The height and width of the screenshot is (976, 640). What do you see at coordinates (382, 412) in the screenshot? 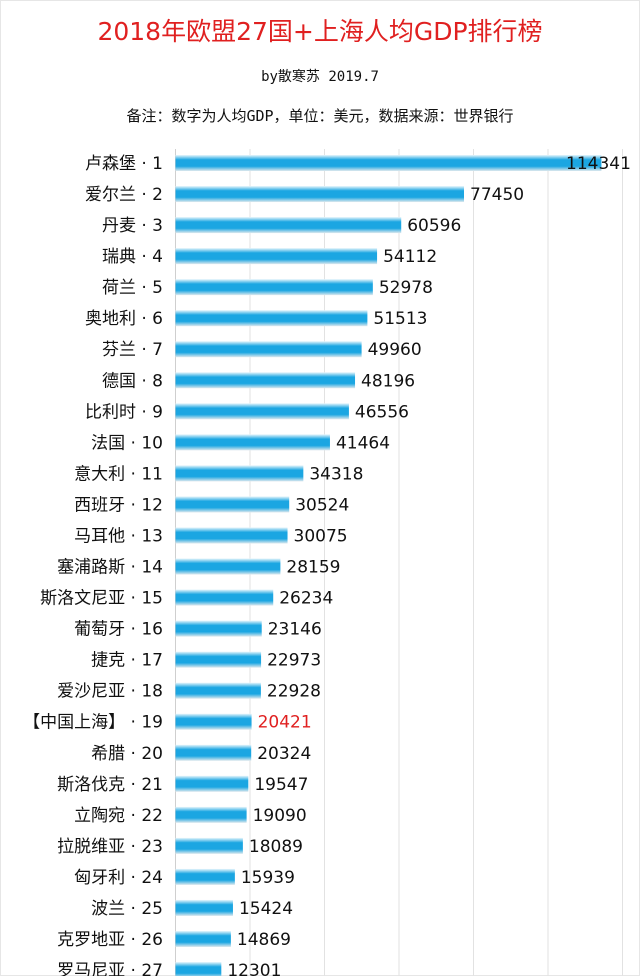
I see `value-label: 46556` at bounding box center [382, 412].